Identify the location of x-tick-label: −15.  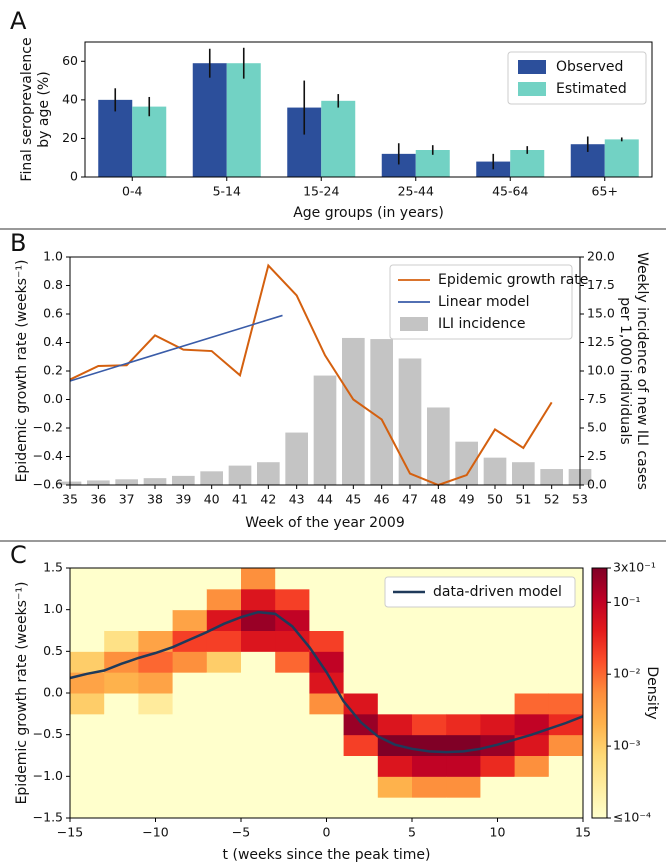
(70, 832).